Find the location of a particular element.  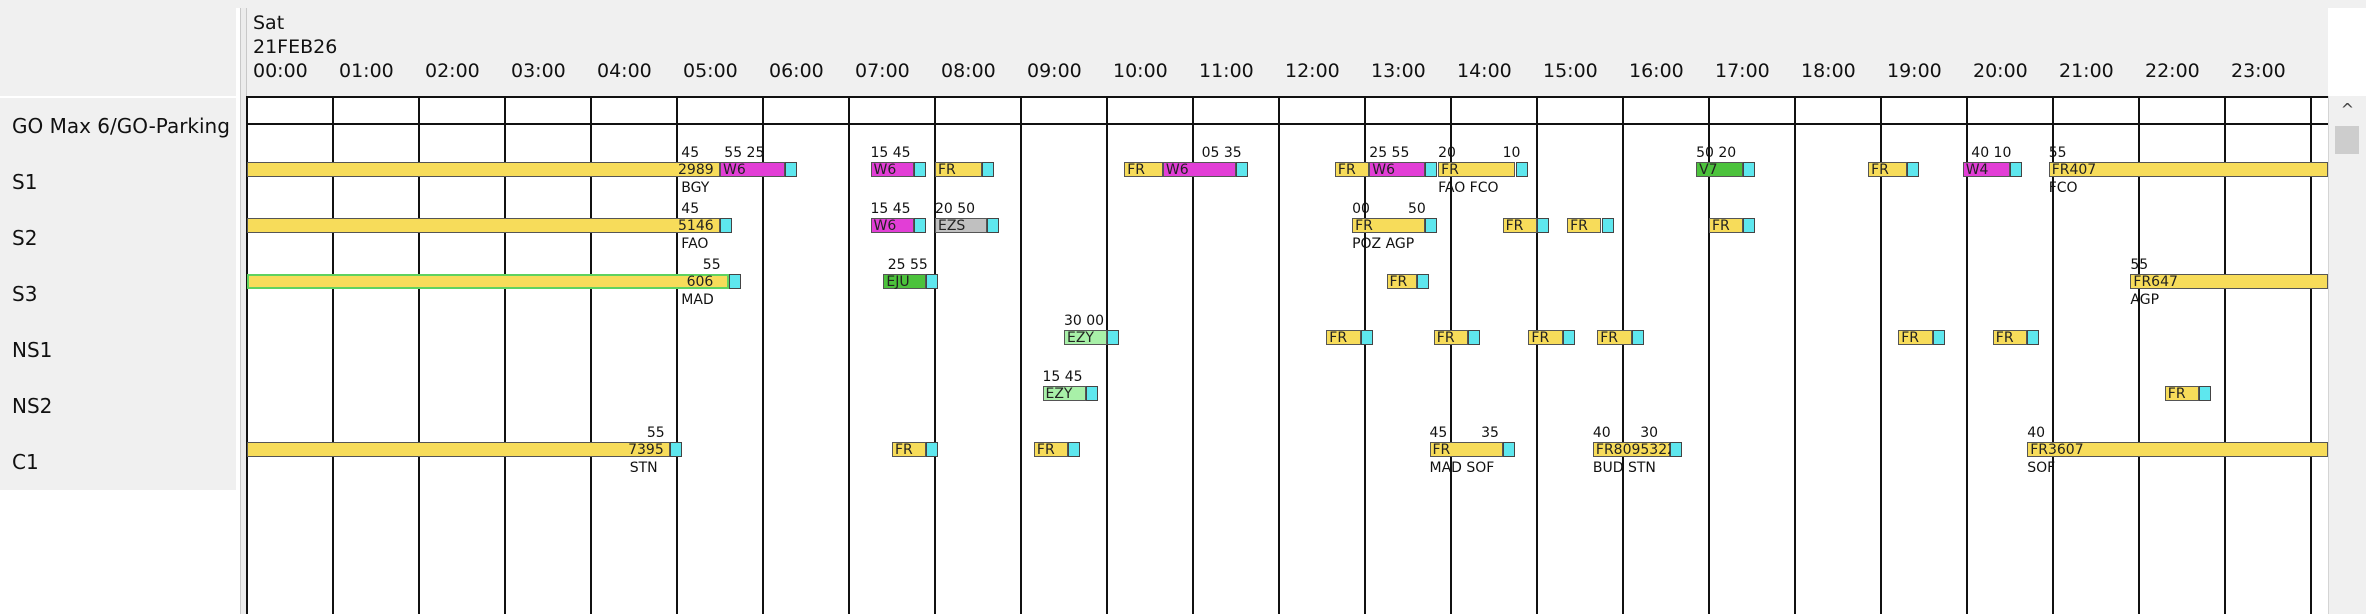

row-label: NS2 is located at coordinates (118, 406).